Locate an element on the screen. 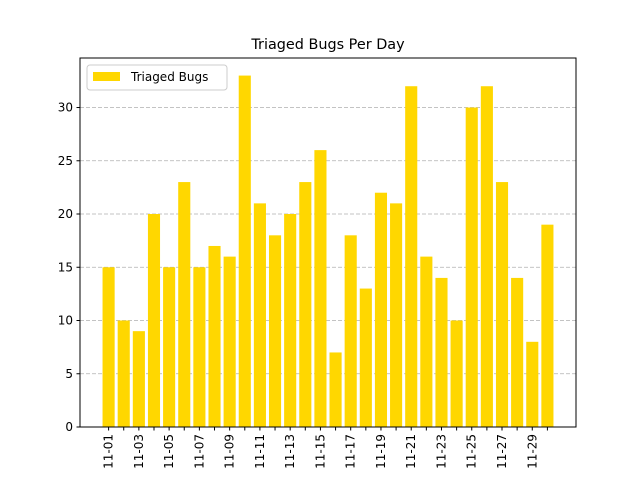 This screenshot has height=484, width=640. legend-swatch is located at coordinates (106, 76).